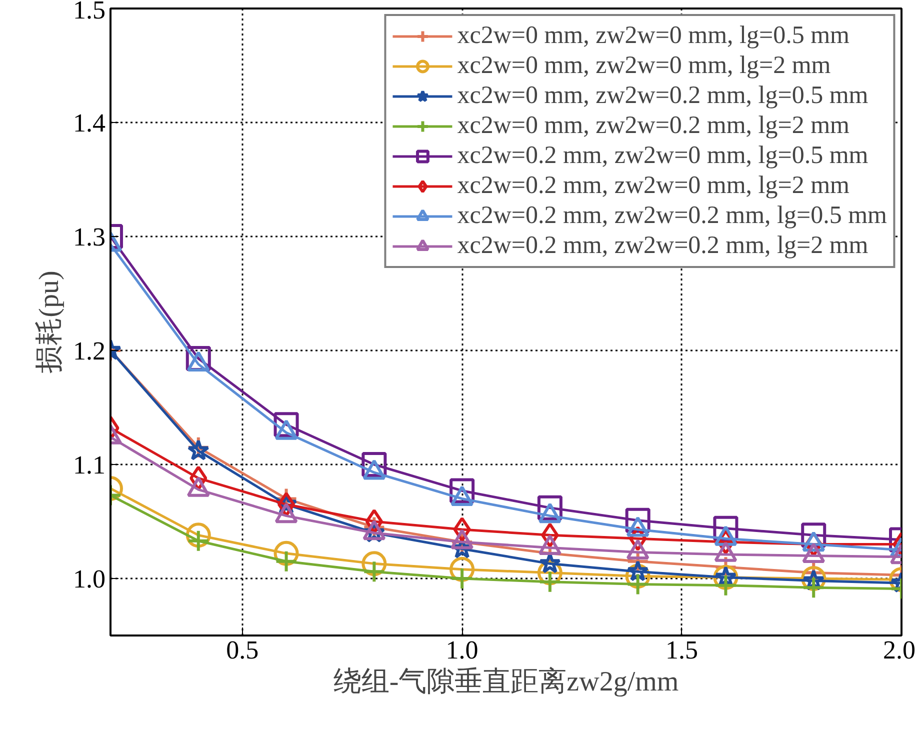 The height and width of the screenshot is (737, 920). Describe the element at coordinates (462, 650) in the screenshot. I see `x-tick-label: 1.0` at that location.